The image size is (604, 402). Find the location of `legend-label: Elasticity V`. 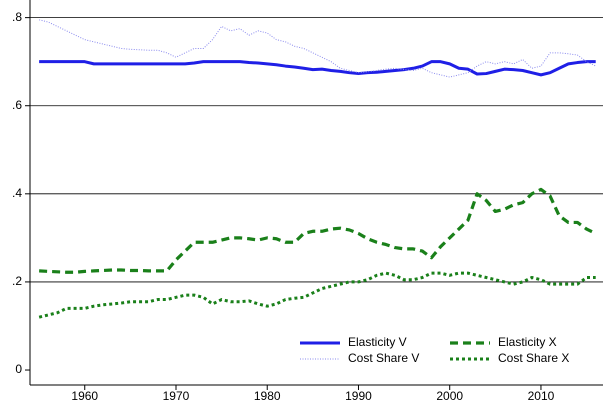

legend-label: Elasticity V is located at coordinates (377, 342).